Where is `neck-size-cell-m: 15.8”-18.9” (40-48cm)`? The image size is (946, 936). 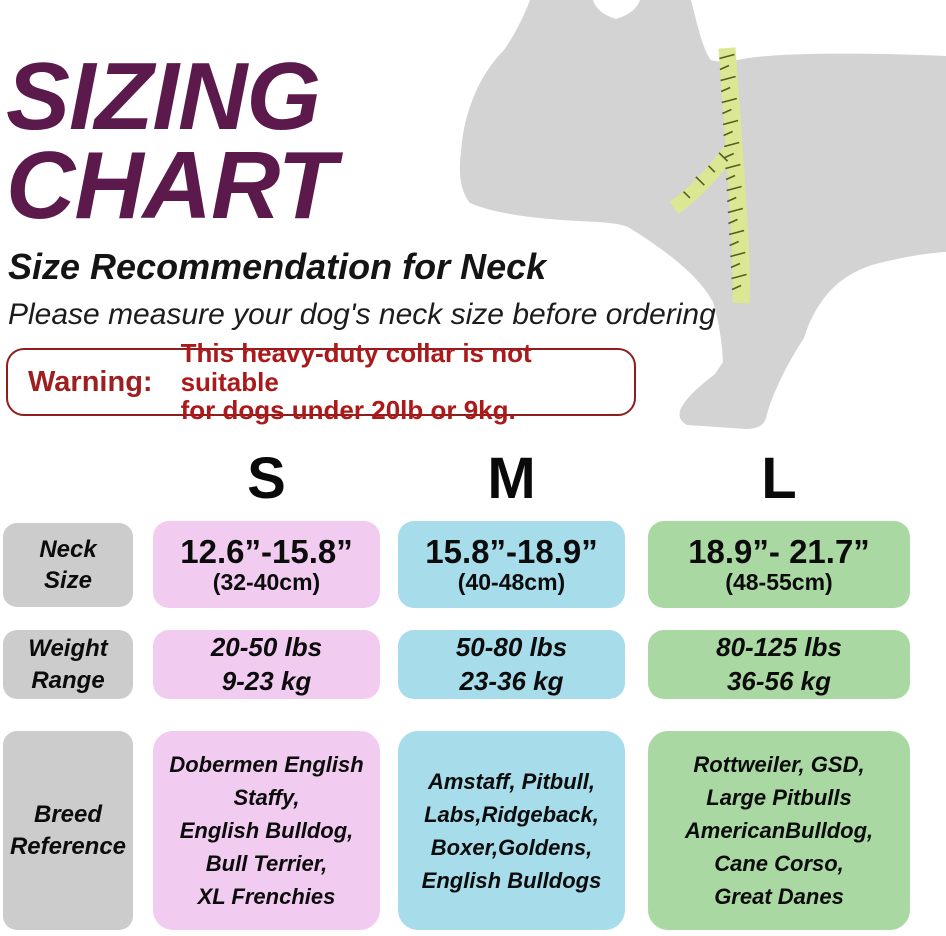
neck-size-cell-m: 15.8”-18.9” (40-48cm) is located at coordinates (511, 564).